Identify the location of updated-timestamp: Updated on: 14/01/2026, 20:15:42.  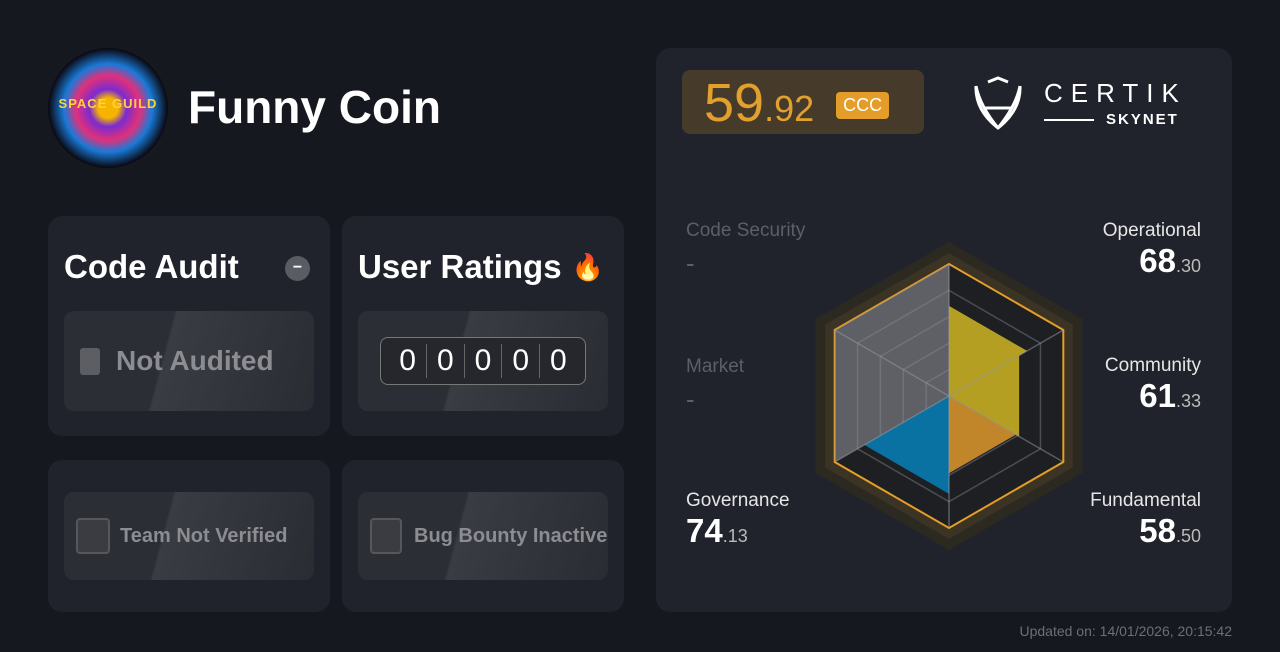
(1125, 631).